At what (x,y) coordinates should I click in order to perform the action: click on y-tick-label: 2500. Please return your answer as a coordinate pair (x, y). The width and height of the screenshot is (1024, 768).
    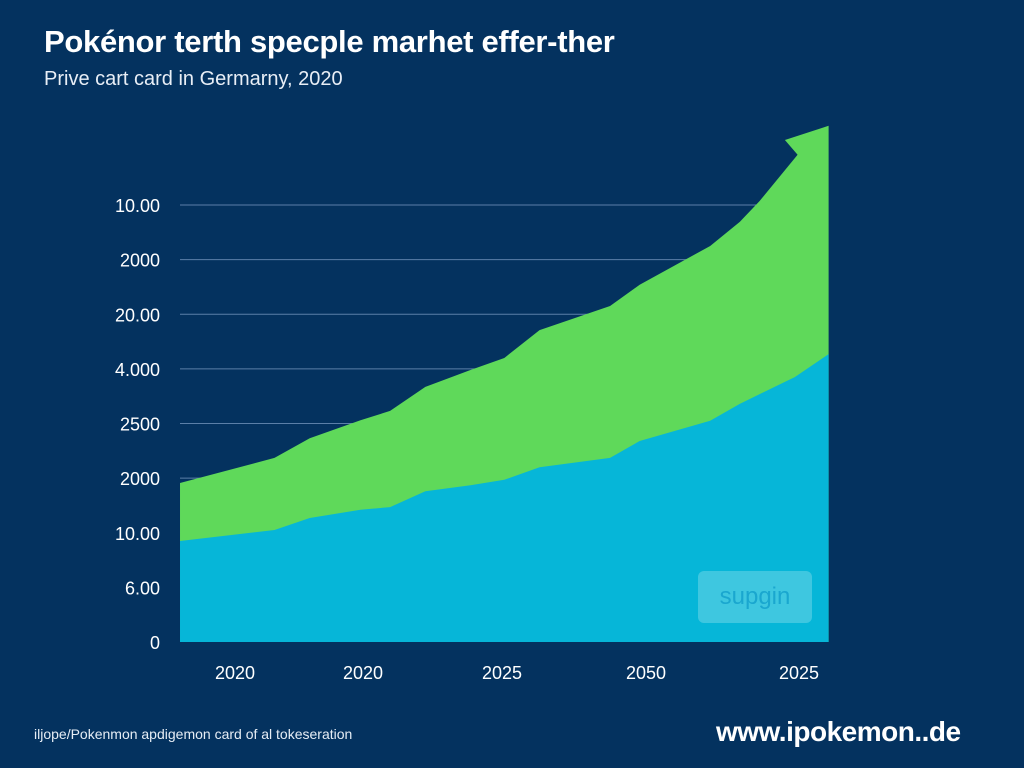
    Looking at the image, I should click on (140, 425).